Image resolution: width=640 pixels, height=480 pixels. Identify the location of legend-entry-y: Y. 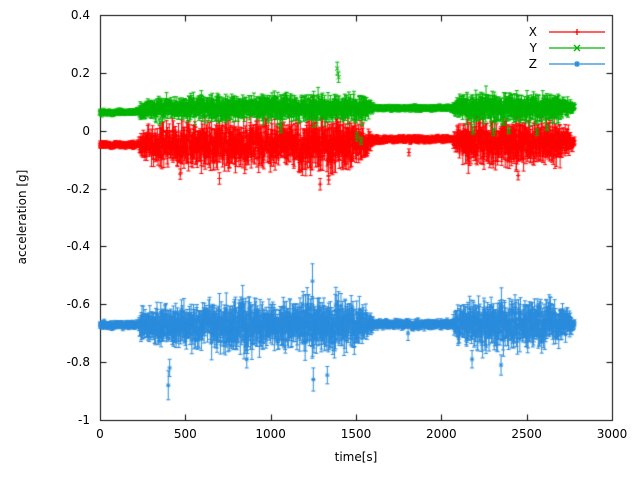
(568, 48).